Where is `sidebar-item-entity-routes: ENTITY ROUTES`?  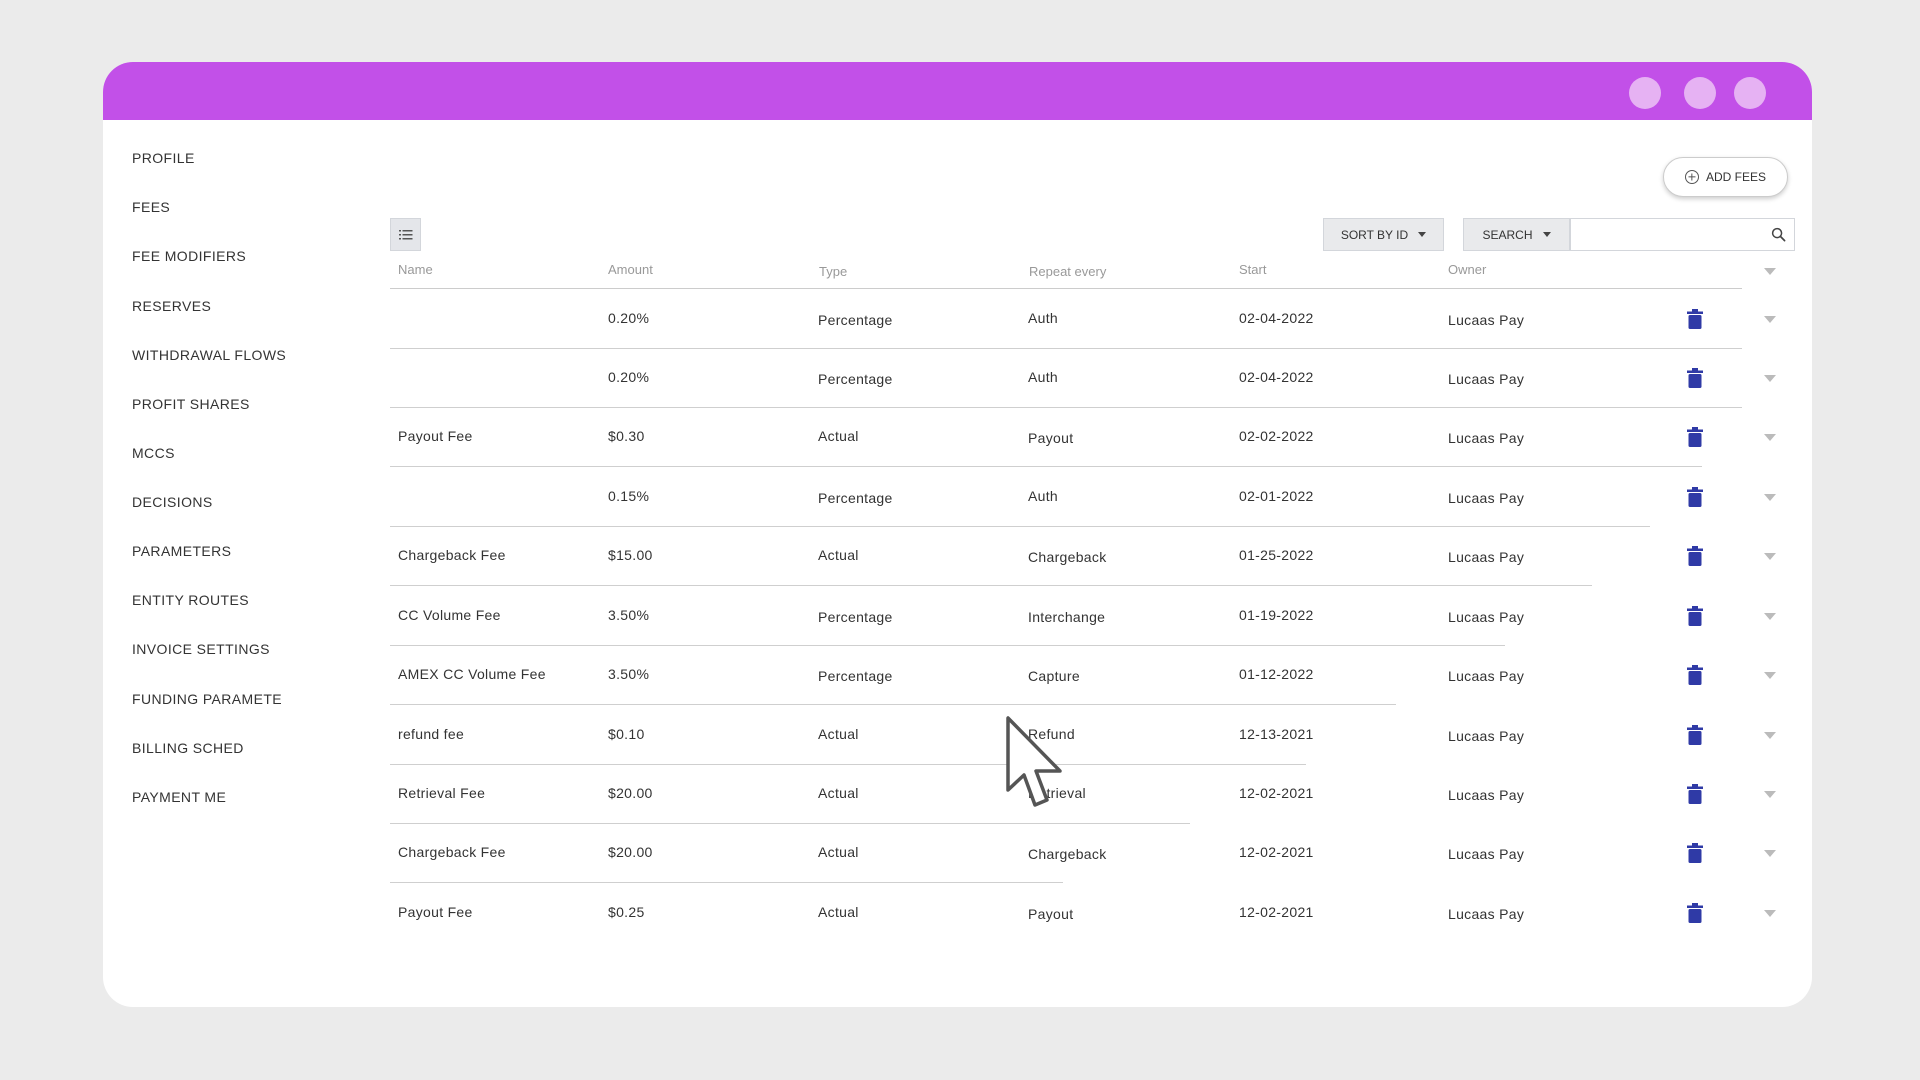 sidebar-item-entity-routes: ENTITY ROUTES is located at coordinates (190, 600).